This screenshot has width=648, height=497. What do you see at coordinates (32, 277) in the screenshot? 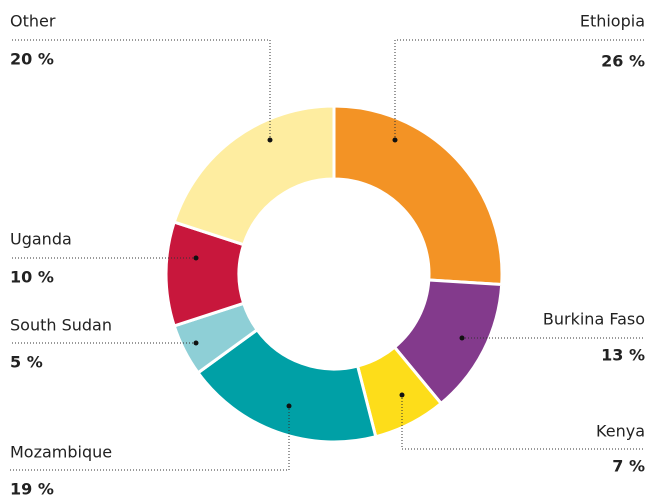
I see `slice-value: 10 %` at bounding box center [32, 277].